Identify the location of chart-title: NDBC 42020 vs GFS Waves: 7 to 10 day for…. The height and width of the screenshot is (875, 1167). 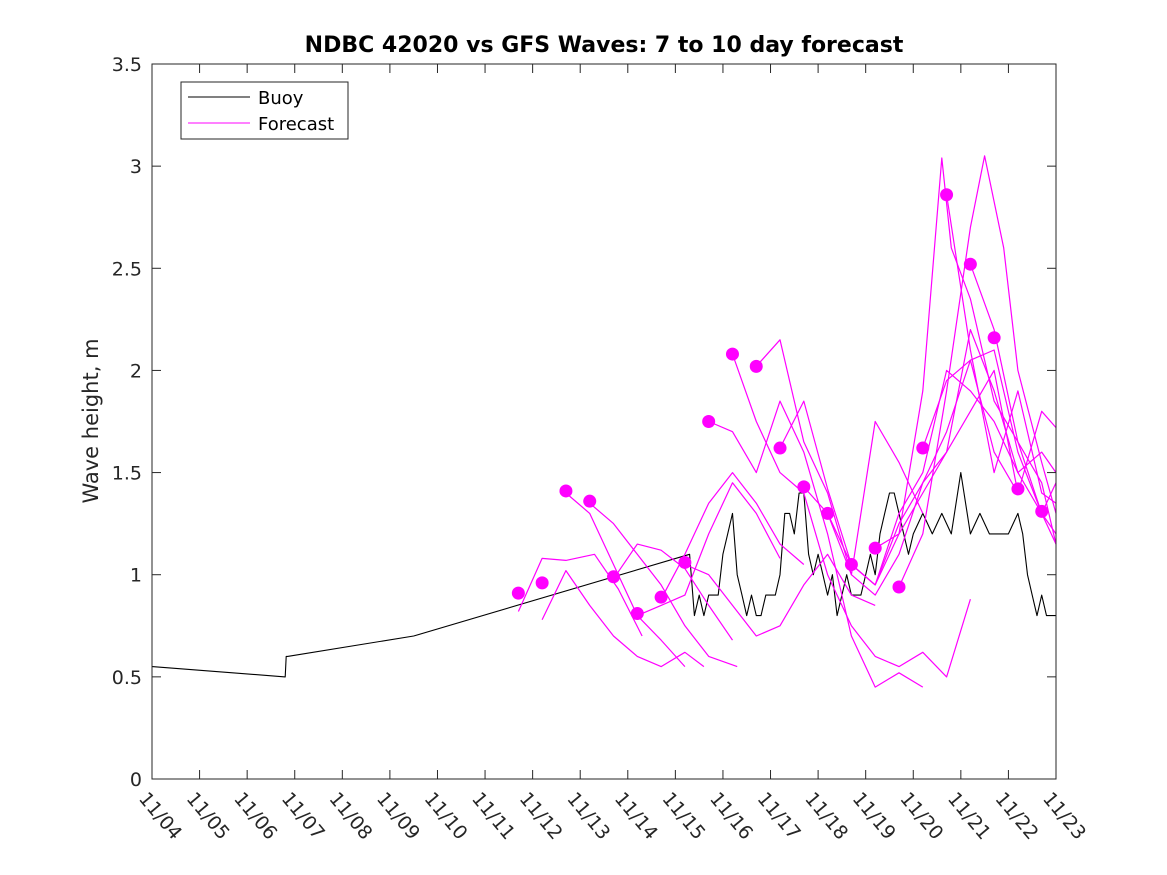
(604, 45).